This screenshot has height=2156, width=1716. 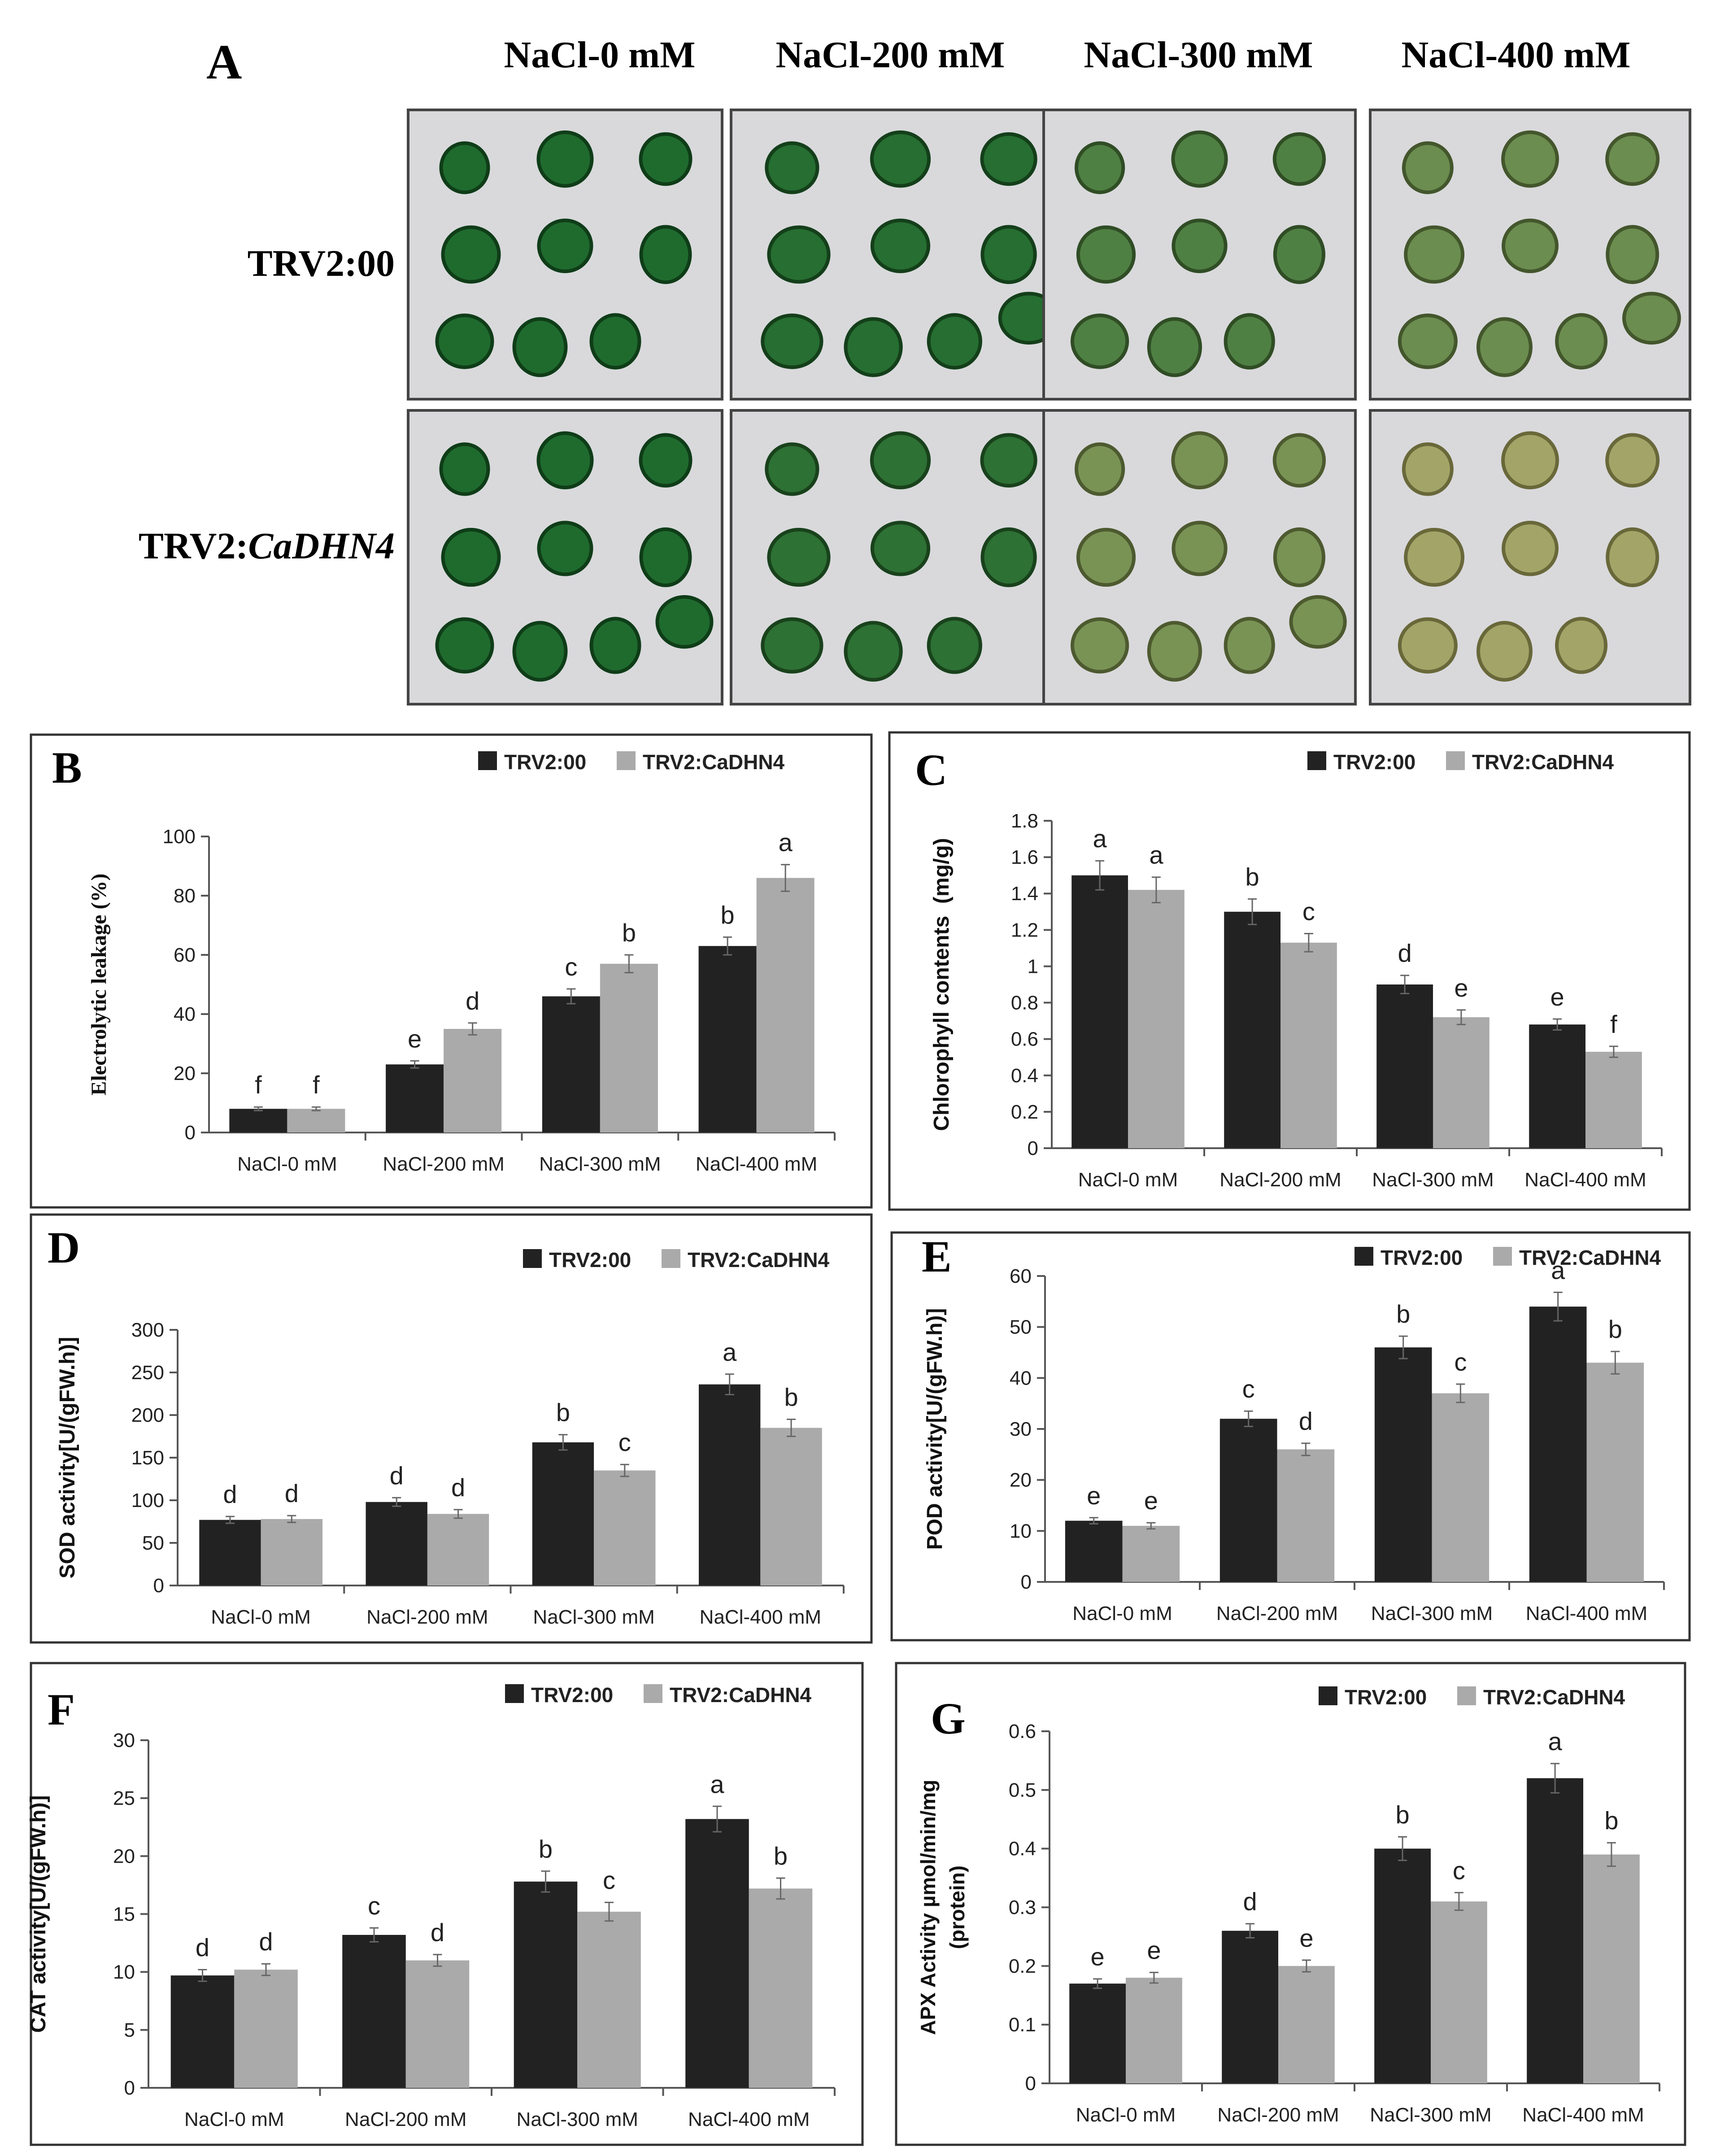 What do you see at coordinates (572, 1695) in the screenshot?
I see `legend-label: TRV2:00` at bounding box center [572, 1695].